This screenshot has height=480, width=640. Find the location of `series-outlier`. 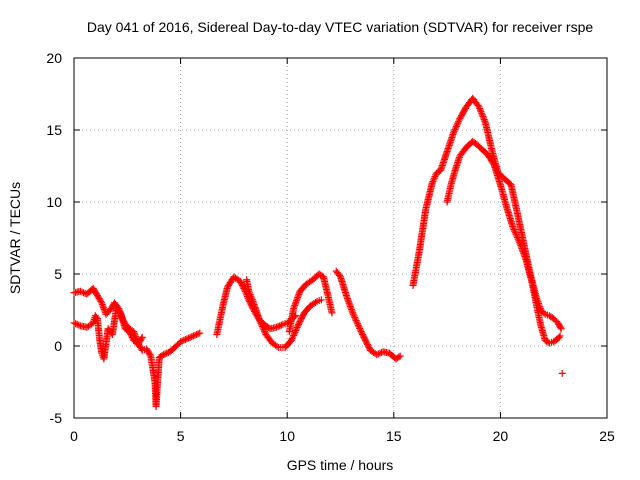

series-outlier is located at coordinates (562, 373).